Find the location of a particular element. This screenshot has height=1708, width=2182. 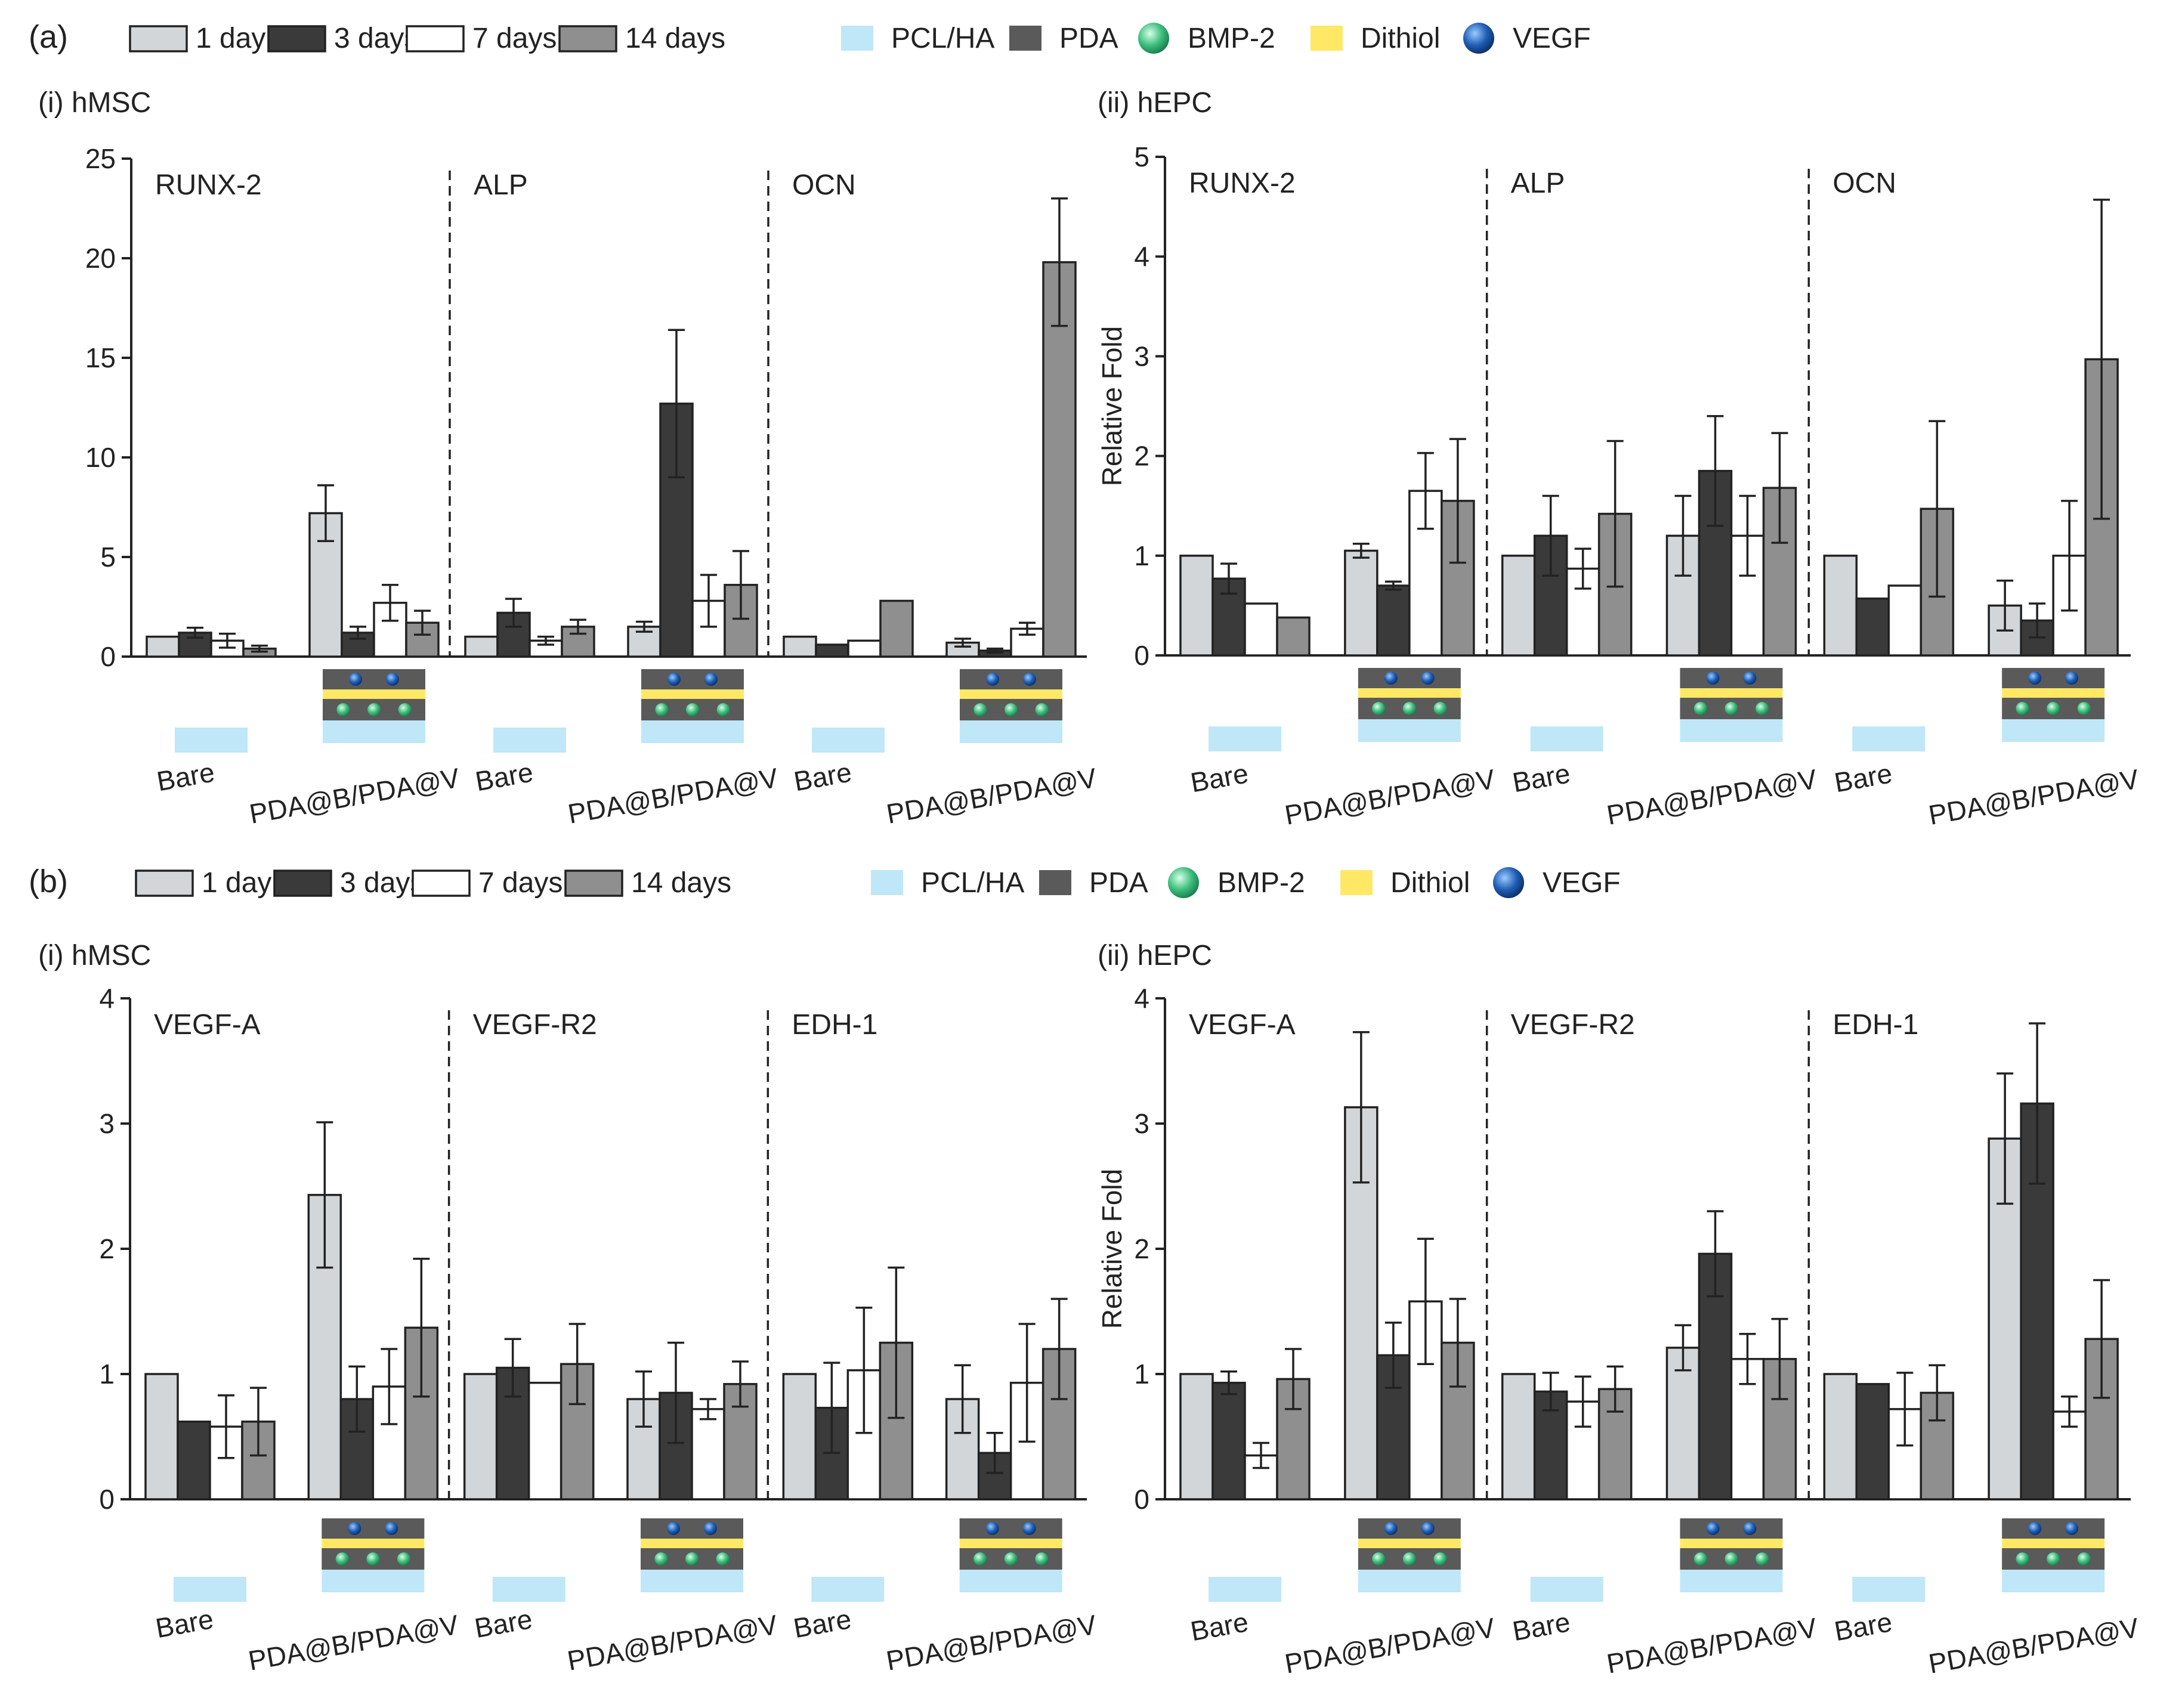

y-tick-label: 10 is located at coordinates (100, 457).